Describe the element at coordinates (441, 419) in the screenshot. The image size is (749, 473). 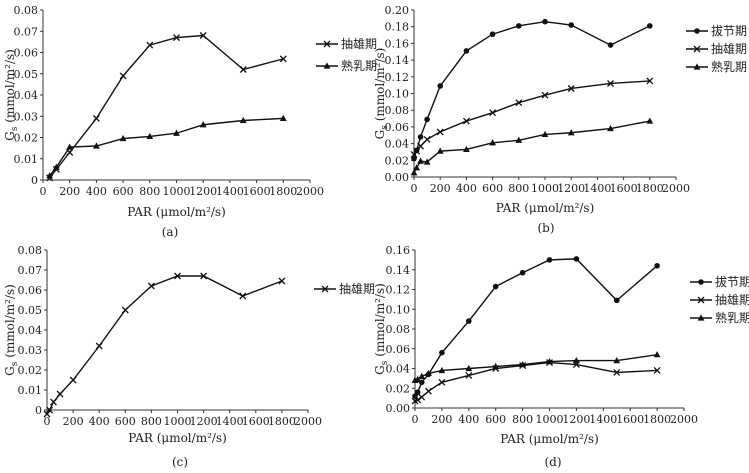
I see `x-tick-label: 200` at that location.